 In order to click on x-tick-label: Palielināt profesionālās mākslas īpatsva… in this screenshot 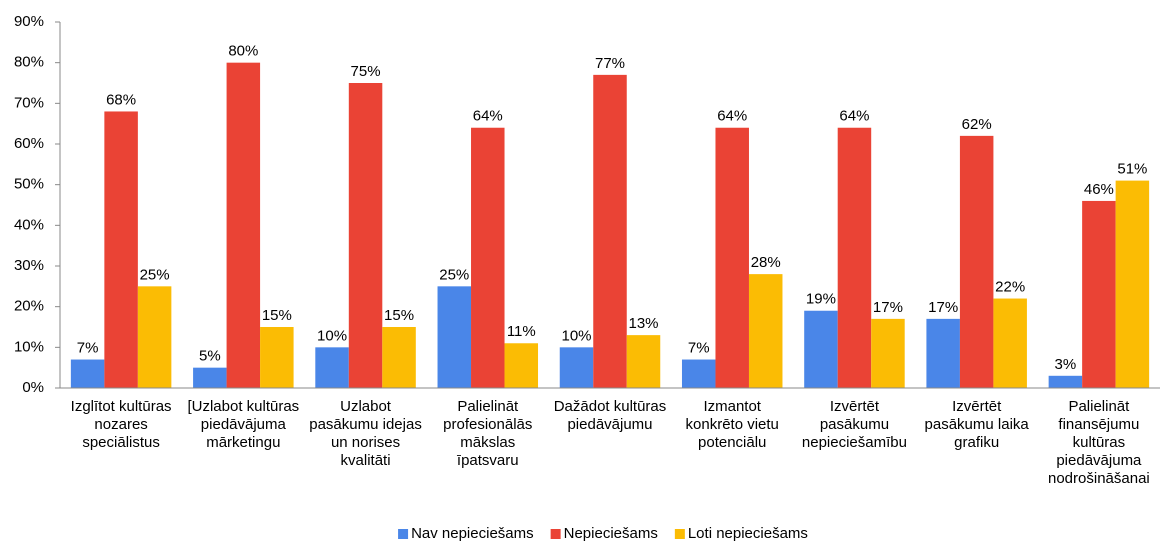, I will do `click(488, 433)`.